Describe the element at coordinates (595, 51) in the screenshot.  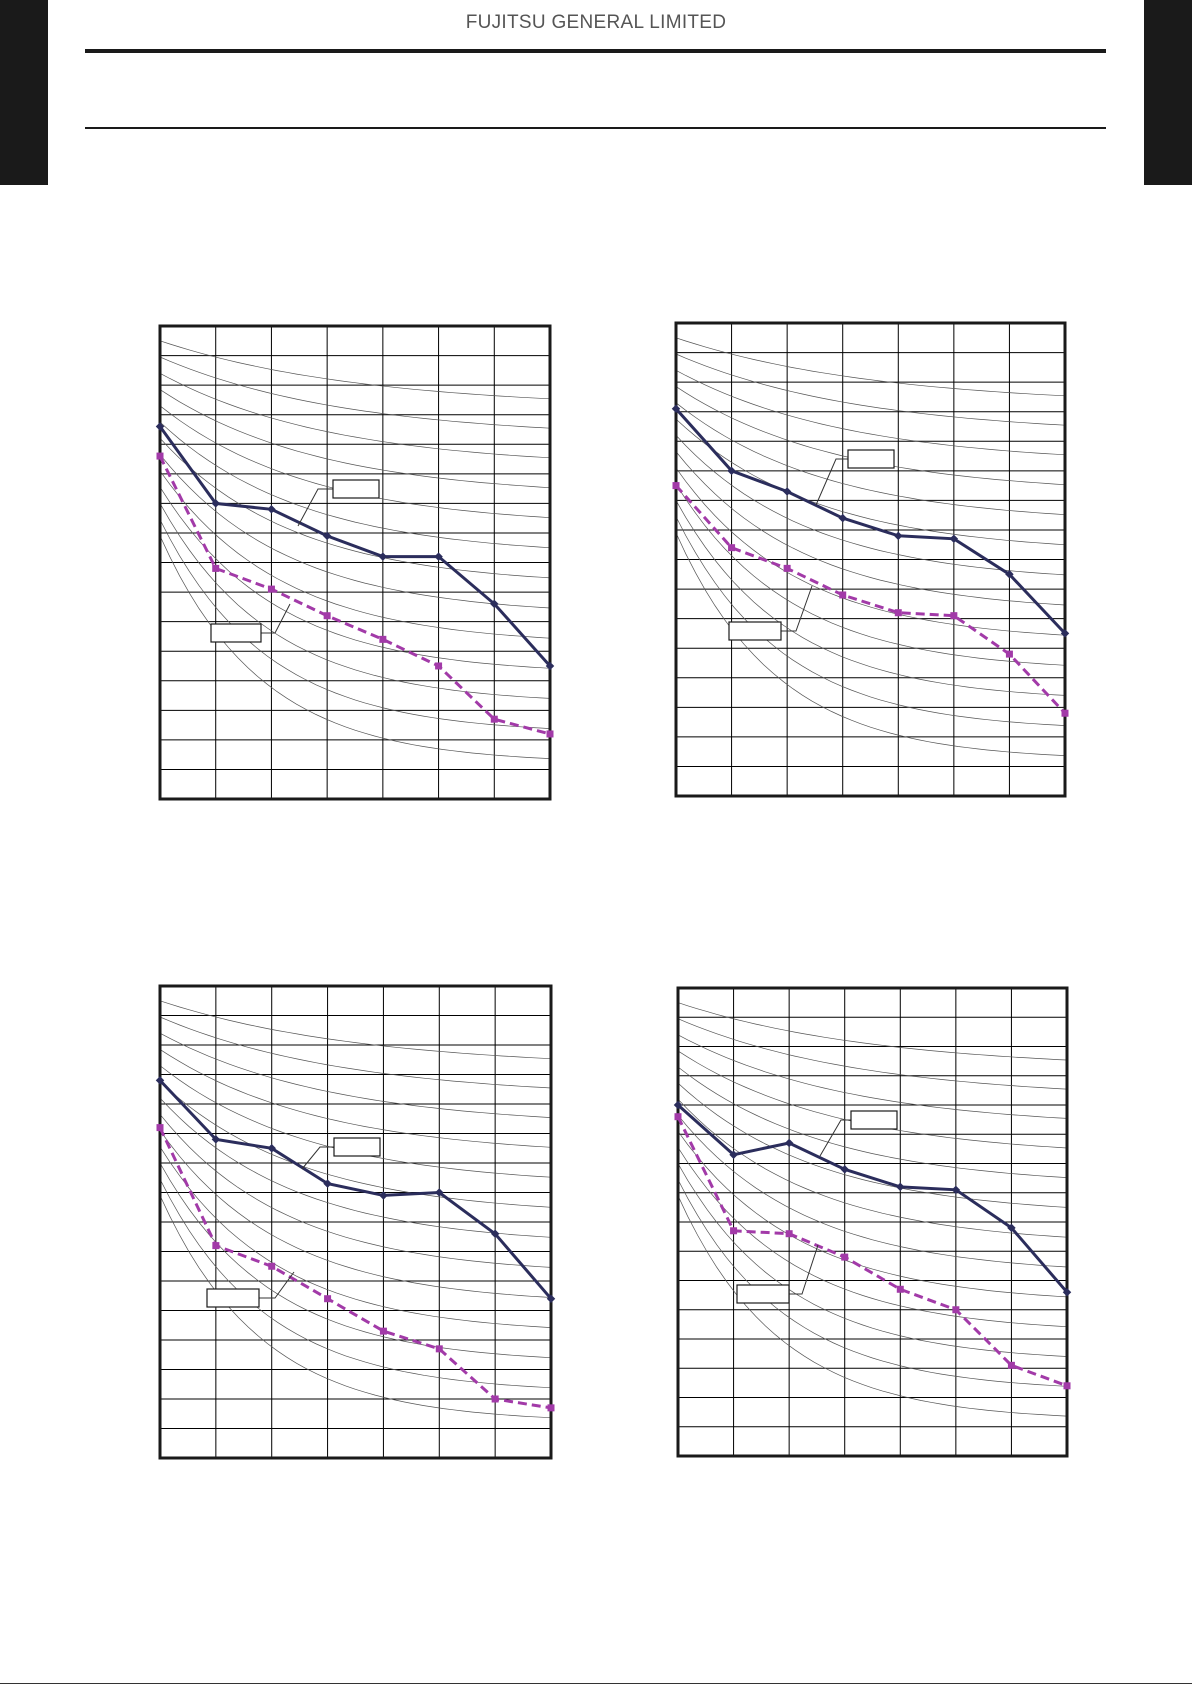
I see `header-rule-top` at that location.